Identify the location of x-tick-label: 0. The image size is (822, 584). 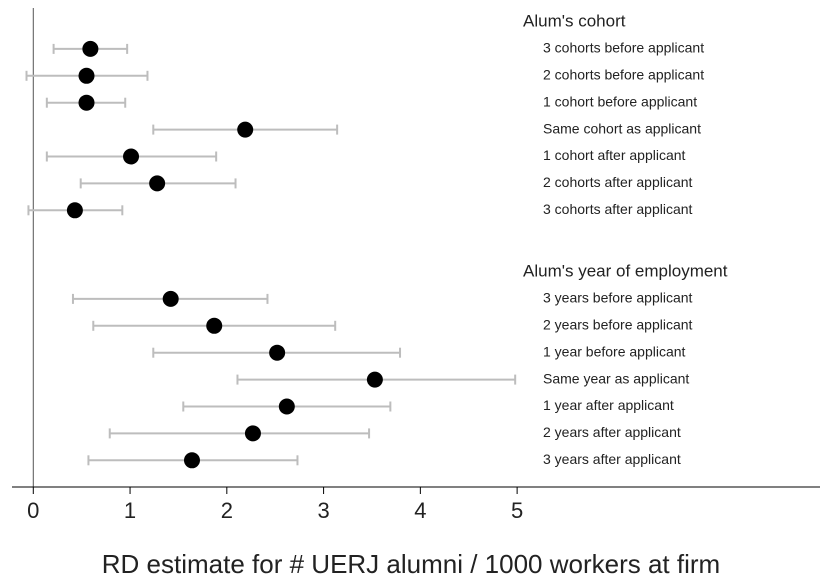
(33, 510).